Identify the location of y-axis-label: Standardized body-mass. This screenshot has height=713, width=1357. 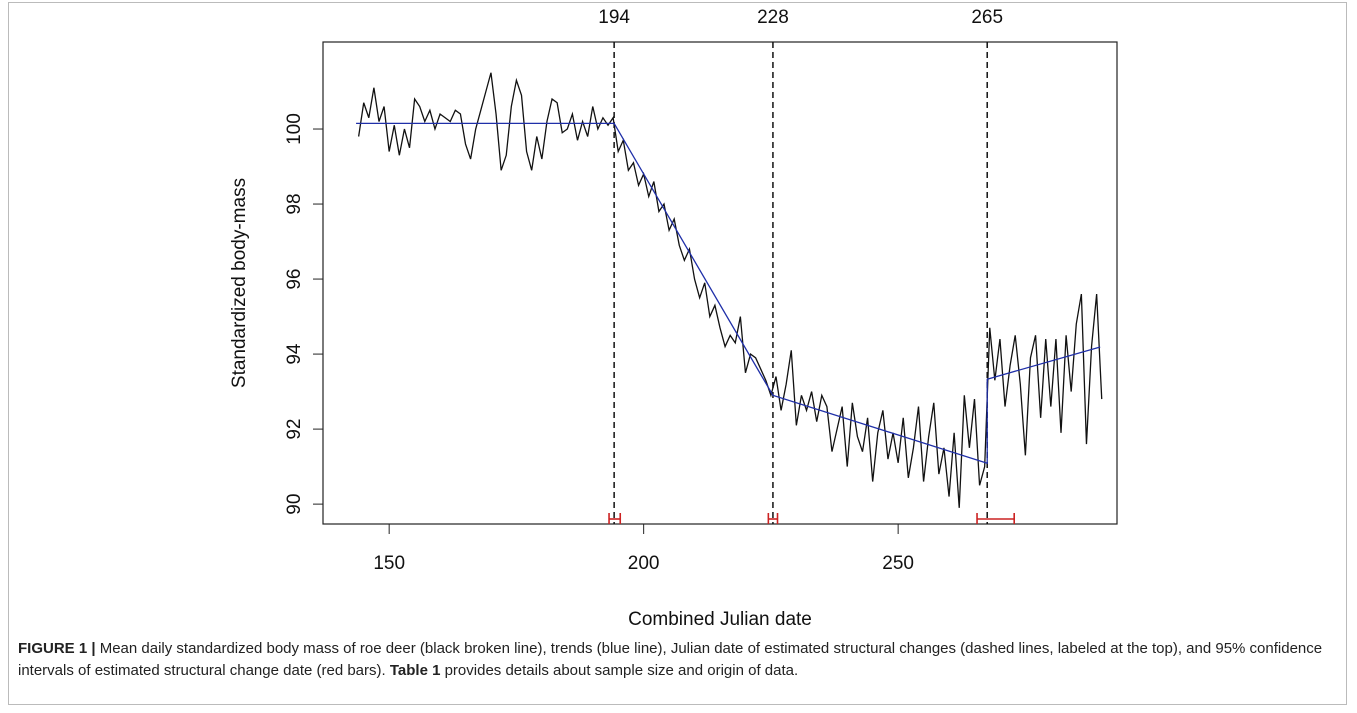
(239, 283).